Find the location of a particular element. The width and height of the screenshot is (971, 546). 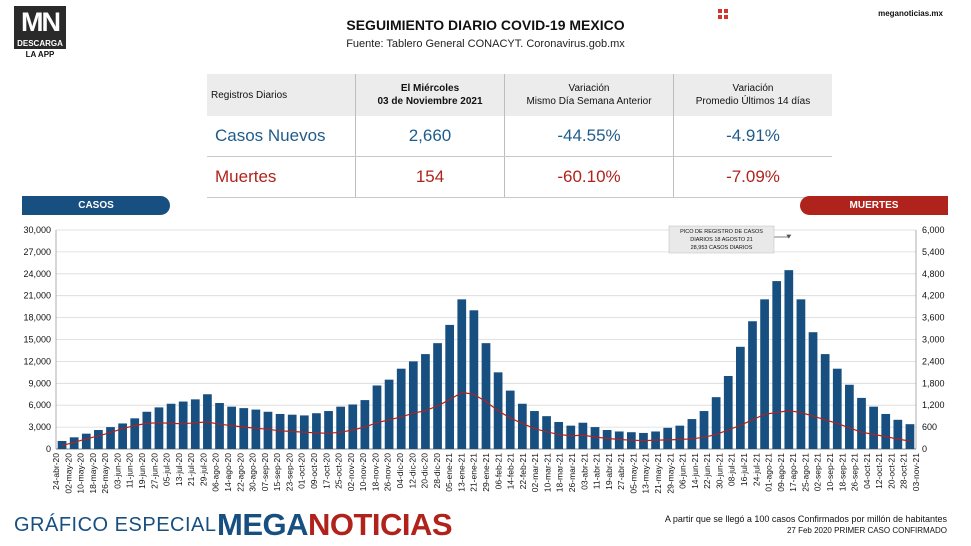

row-var-week: -60.10% is located at coordinates (589, 177).